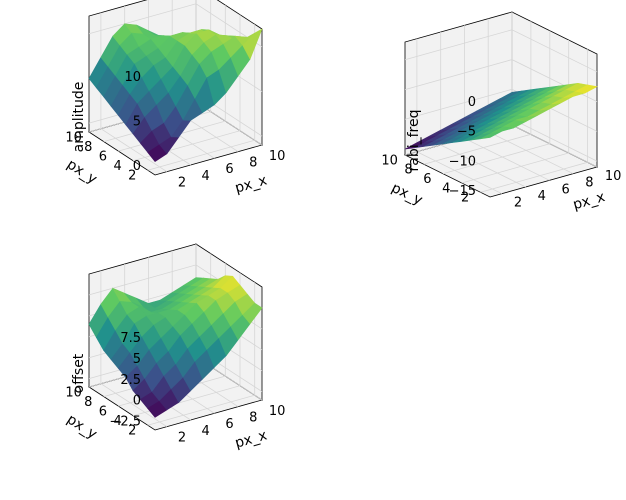 The width and height of the screenshot is (626, 500). Describe the element at coordinates (414, 141) in the screenshot. I see `z-axis-title: rabi_freq` at that location.